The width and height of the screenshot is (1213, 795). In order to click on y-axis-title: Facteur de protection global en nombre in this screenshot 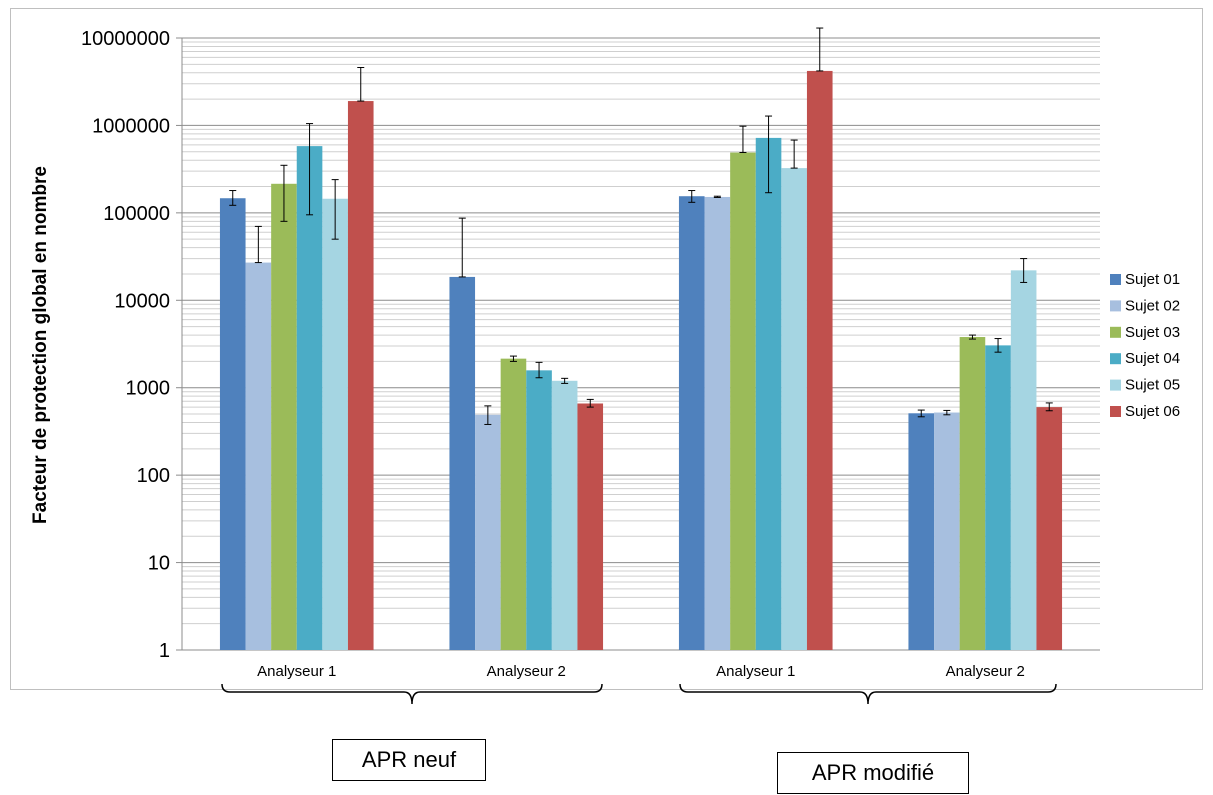, I will do `click(40, 345)`.